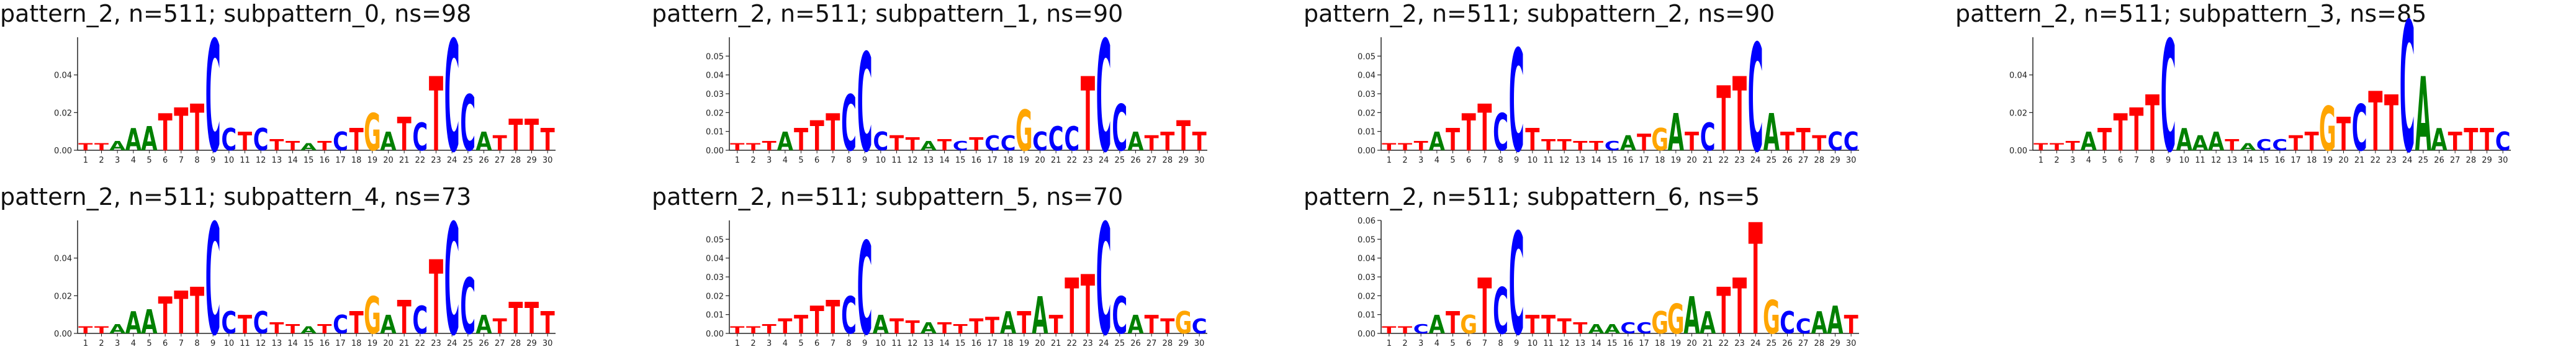  Describe the element at coordinates (420, 343) in the screenshot. I see `x-tick-label: 22` at that location.